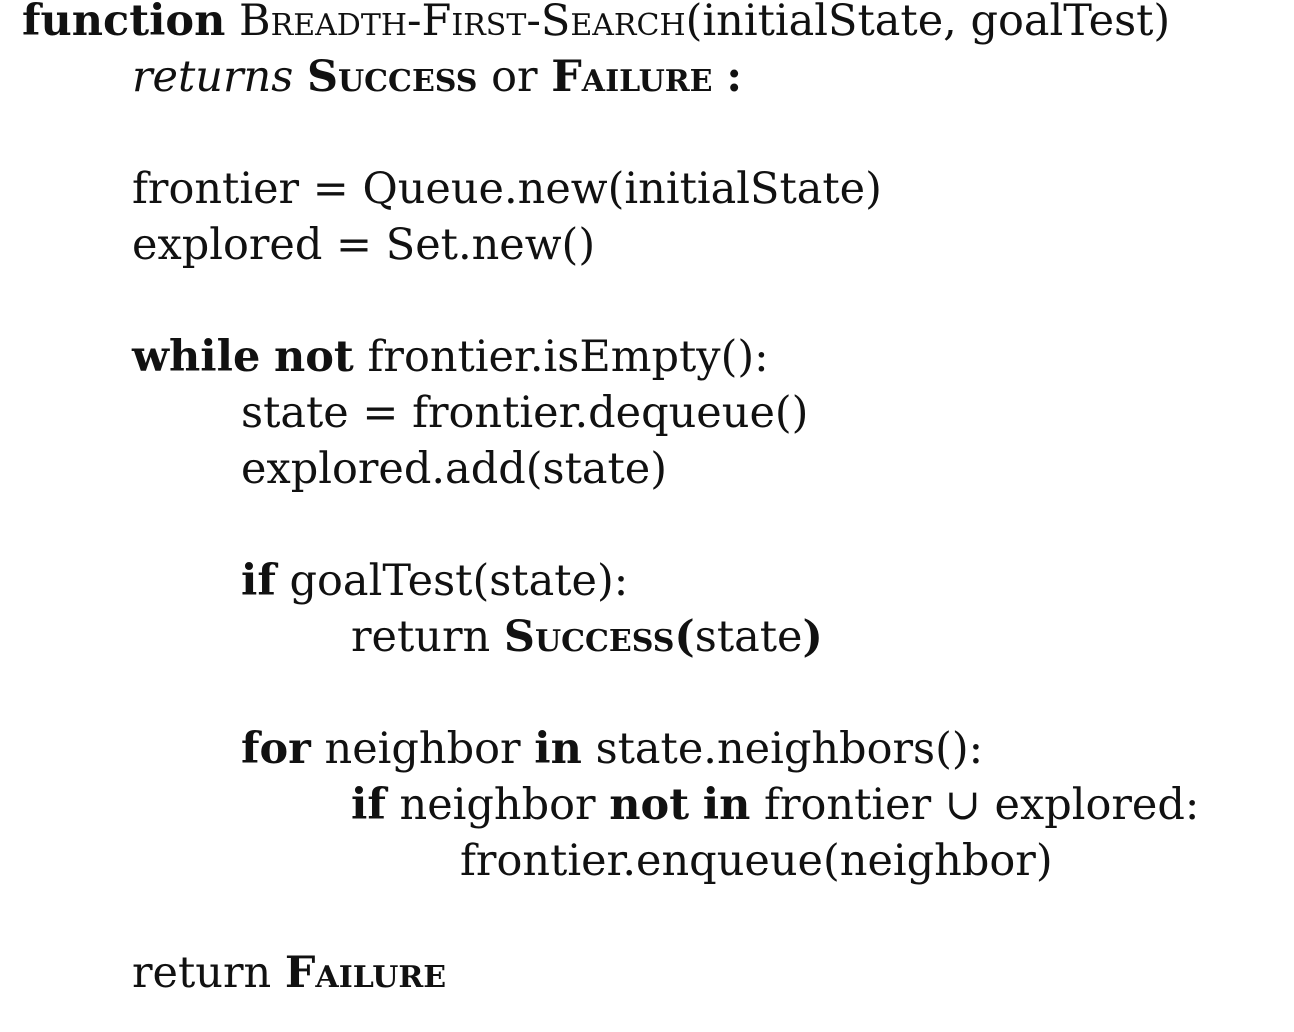  Describe the element at coordinates (734, 77) in the screenshot. I see `returns-colon: :` at that location.